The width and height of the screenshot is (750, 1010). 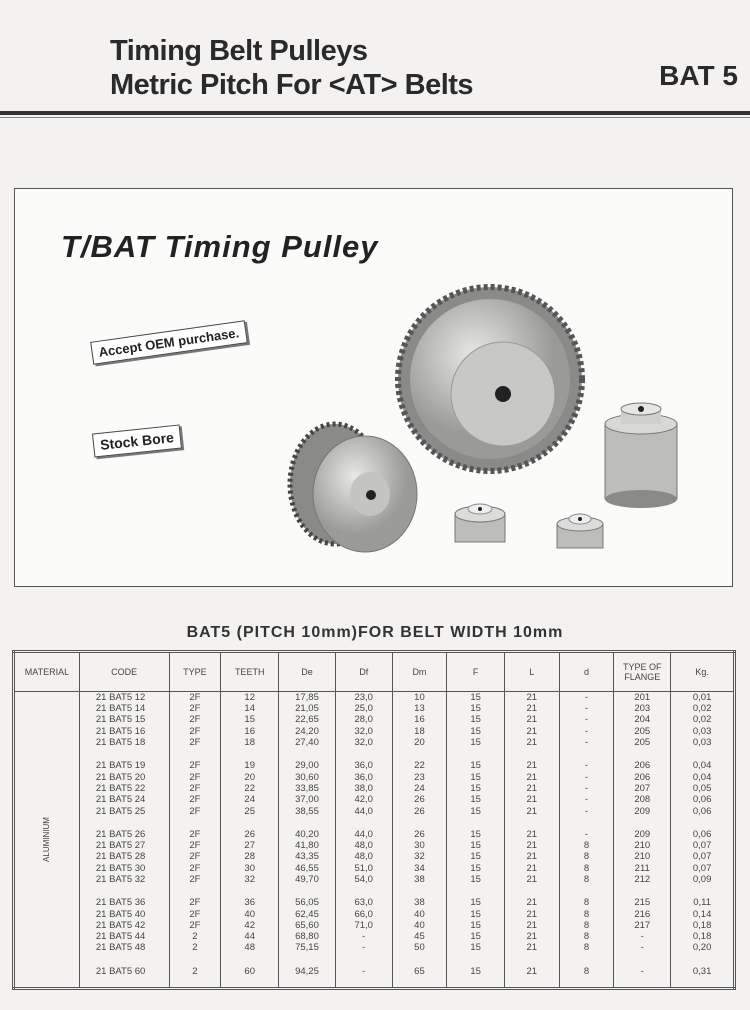 What do you see at coordinates (250, 671) in the screenshot?
I see `column-header: TEETH` at bounding box center [250, 671].